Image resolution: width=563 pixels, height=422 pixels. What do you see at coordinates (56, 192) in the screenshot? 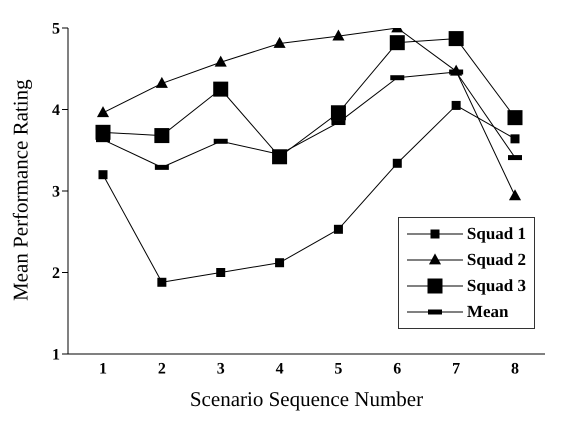
I see `y-tick-label: 3` at bounding box center [56, 192].